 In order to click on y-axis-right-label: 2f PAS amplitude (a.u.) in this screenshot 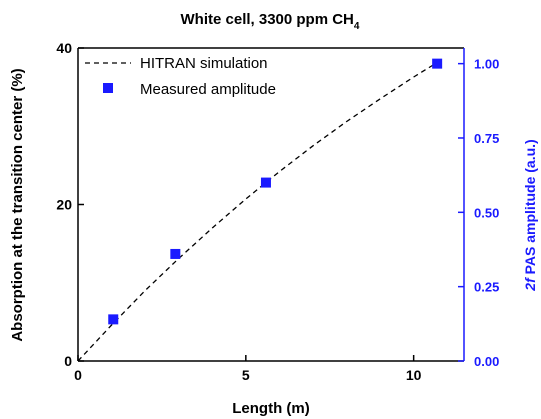, I will do `click(530, 215)`.